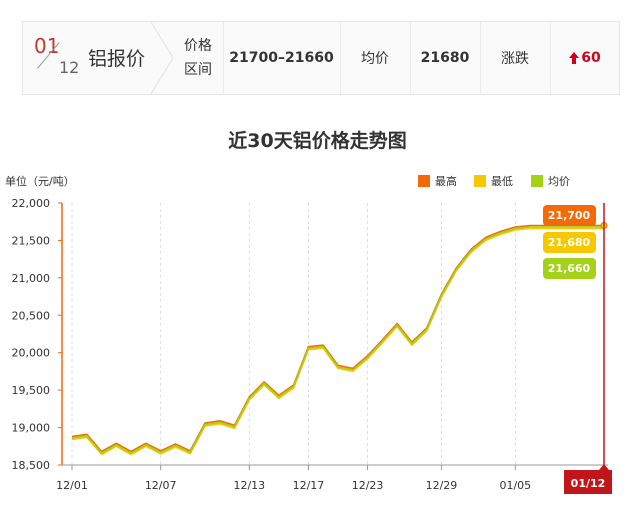 The width and height of the screenshot is (635, 513). I want to click on y-tick-label: 20,000, so click(31, 353).